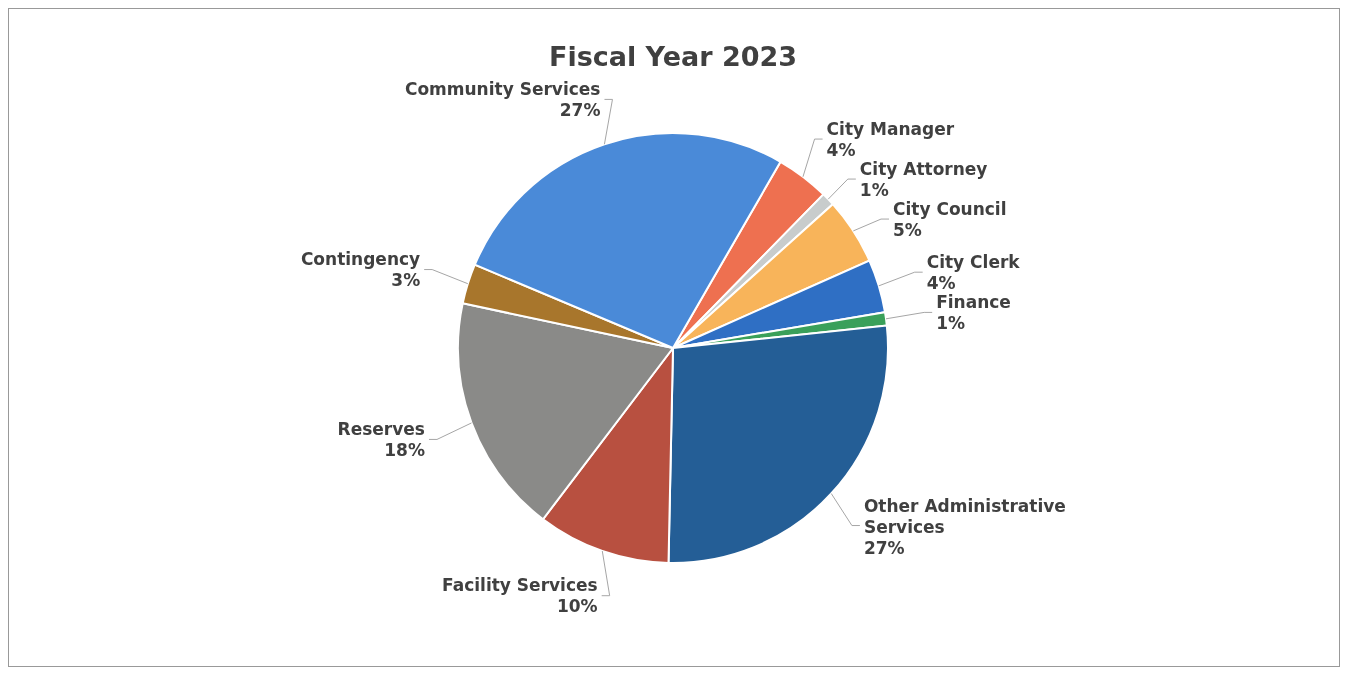 The width and height of the screenshot is (1348, 675). I want to click on slice-label: City Manager, so click(890, 128).